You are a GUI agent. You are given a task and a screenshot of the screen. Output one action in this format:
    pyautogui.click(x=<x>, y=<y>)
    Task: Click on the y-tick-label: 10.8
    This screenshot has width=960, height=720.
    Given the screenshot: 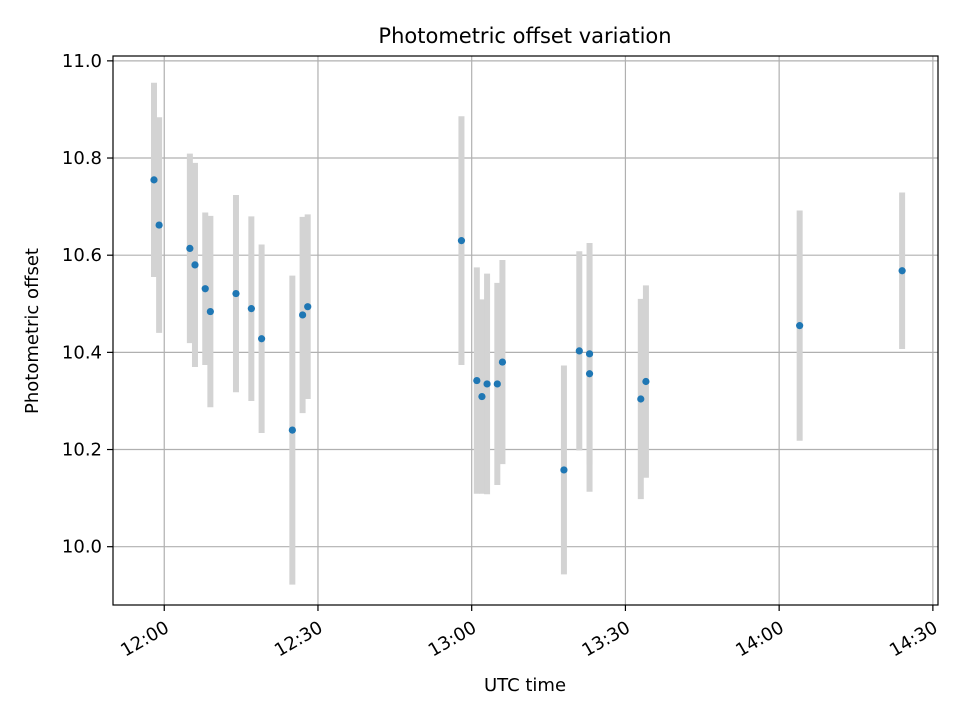 What is the action you would take?
    pyautogui.click(x=82, y=158)
    